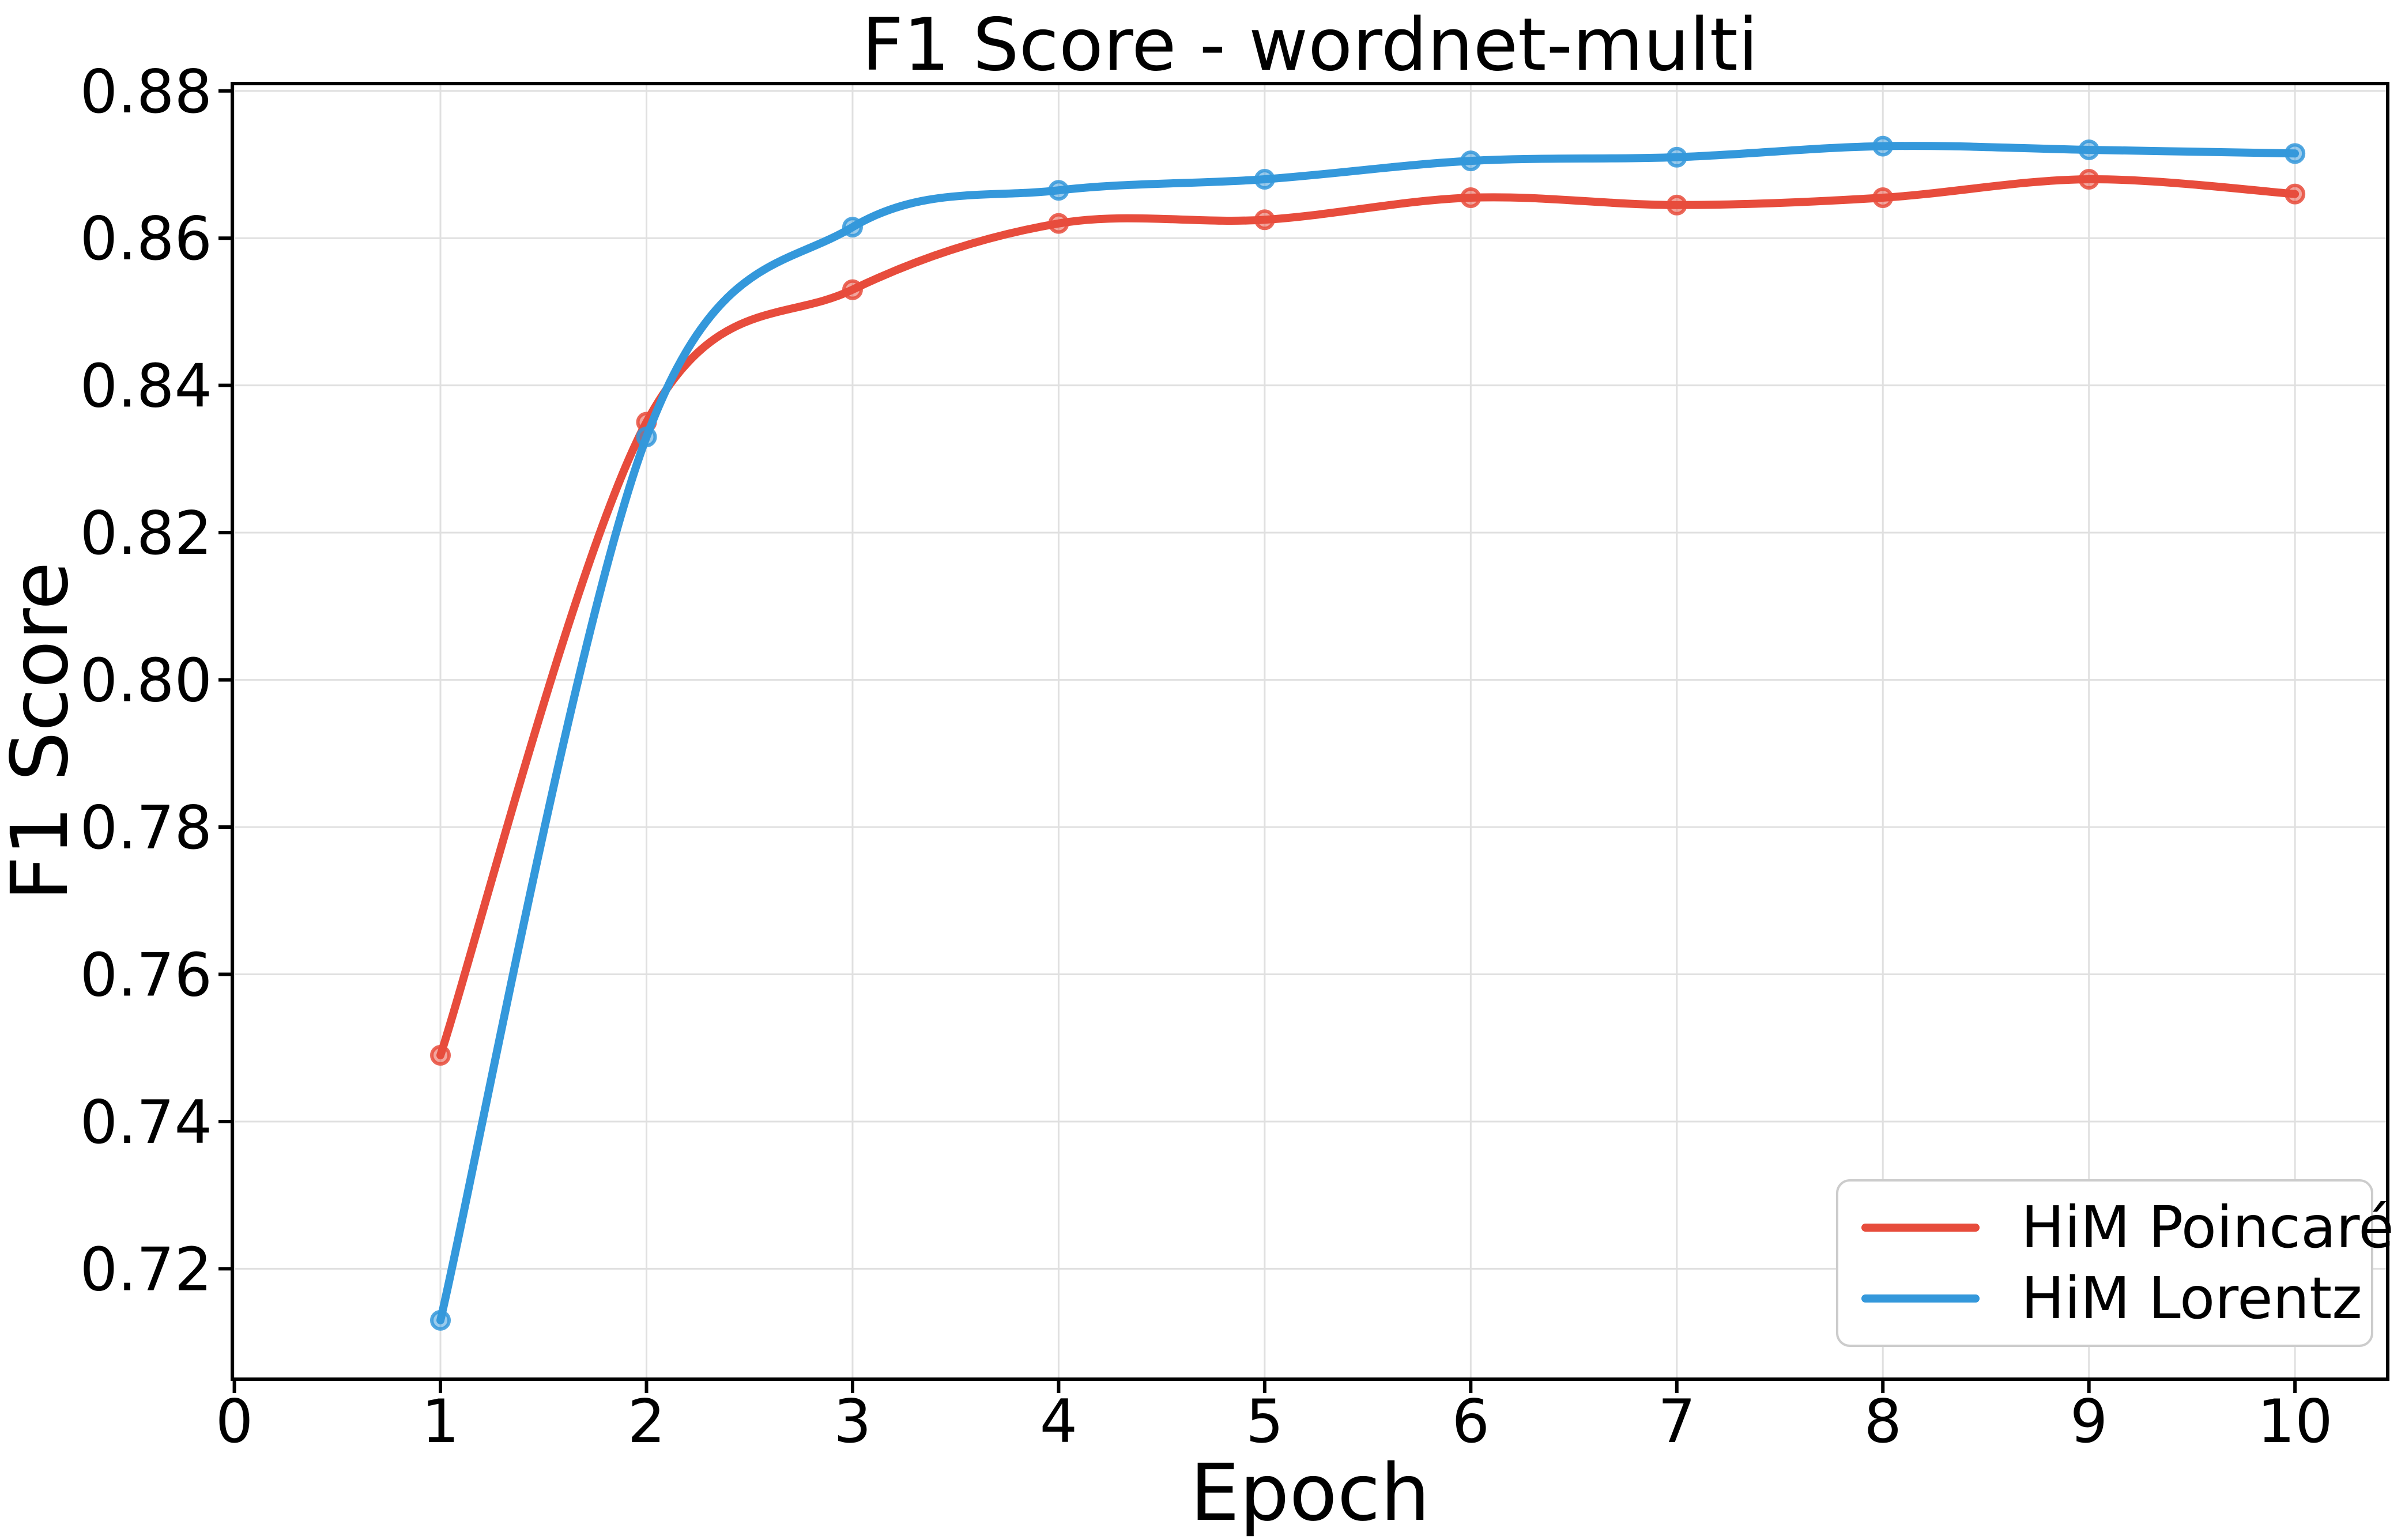 The image size is (2405, 1540). What do you see at coordinates (1310, 1493) in the screenshot?
I see `x-axis-label: Epoch` at bounding box center [1310, 1493].